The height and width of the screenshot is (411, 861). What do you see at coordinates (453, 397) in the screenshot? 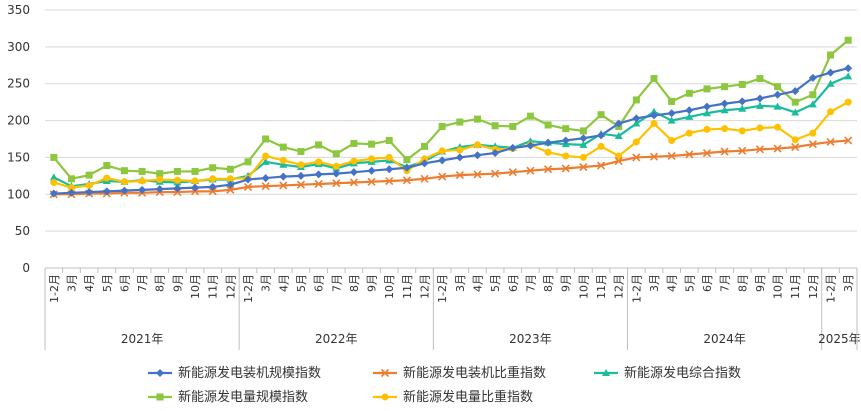
I see `legend-item-5: 新能源发电量比重指数` at bounding box center [453, 397].